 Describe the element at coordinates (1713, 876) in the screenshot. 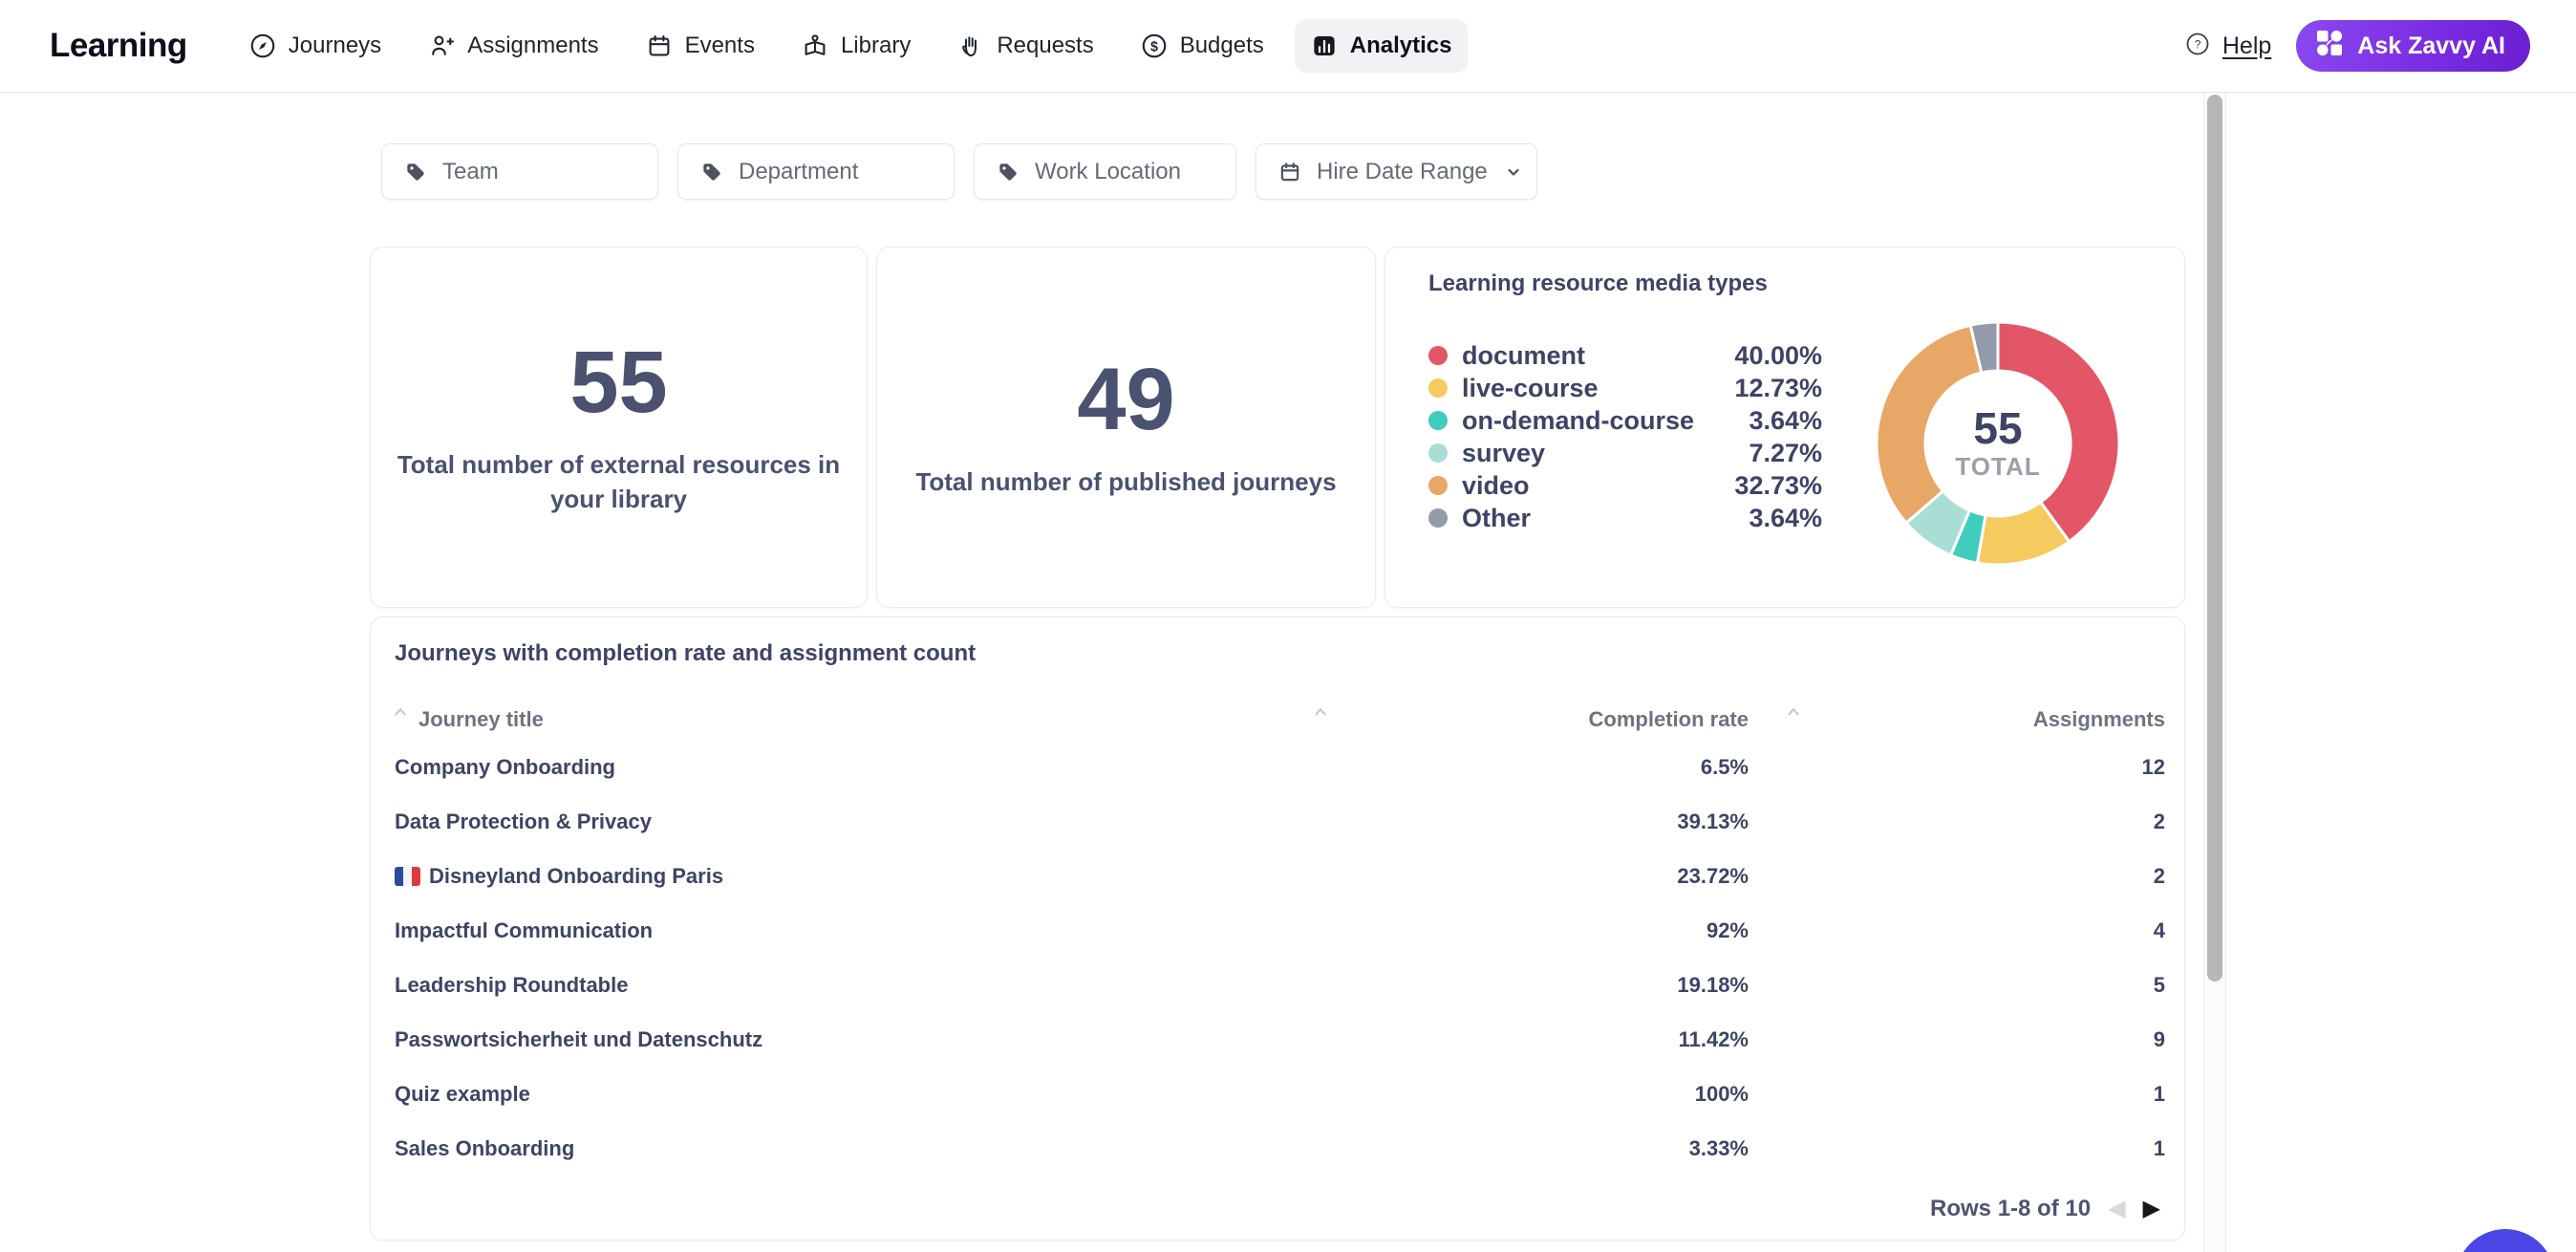

I see `completion-rate-cell: 23.72%` at that location.